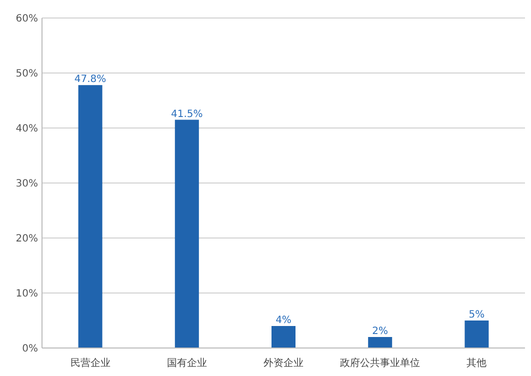  What do you see at coordinates (27, 129) in the screenshot?
I see `y-tick-label: 40%` at bounding box center [27, 129].